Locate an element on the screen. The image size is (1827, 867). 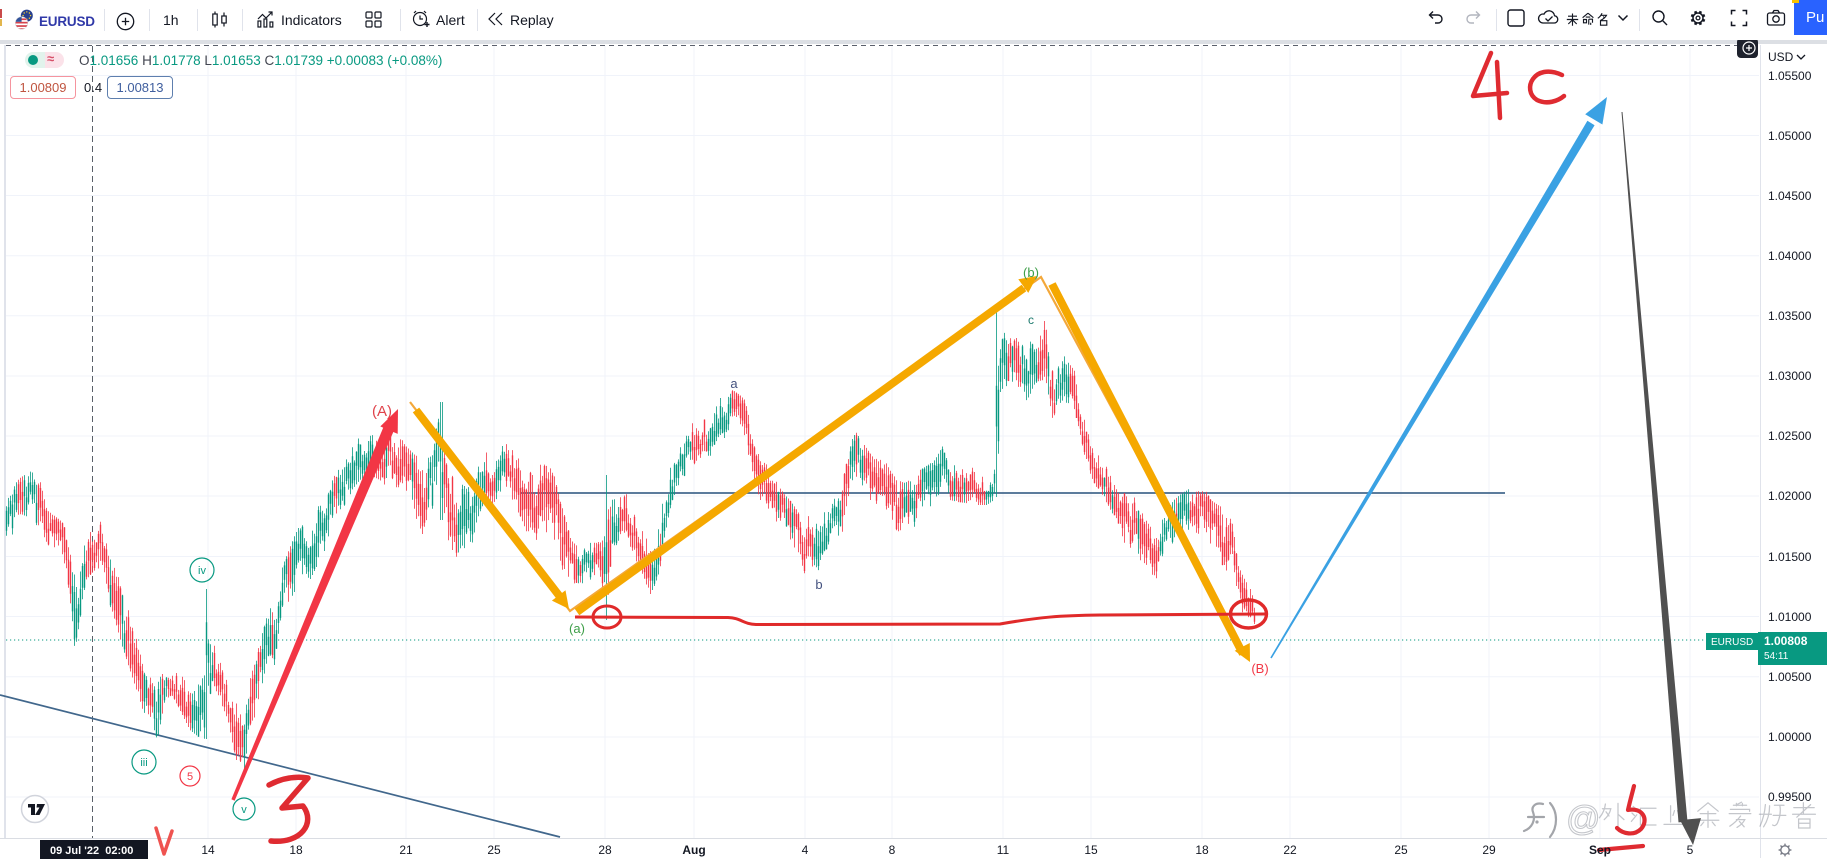
svg-text: 21 is located at coordinates (406, 850).